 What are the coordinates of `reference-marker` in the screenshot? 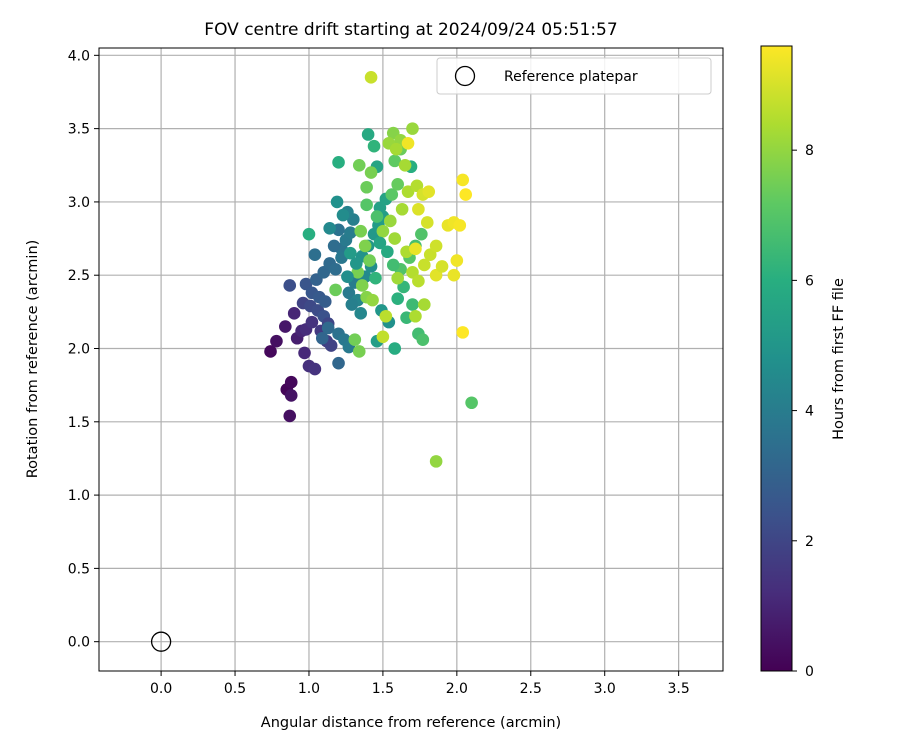 It's located at (161, 641).